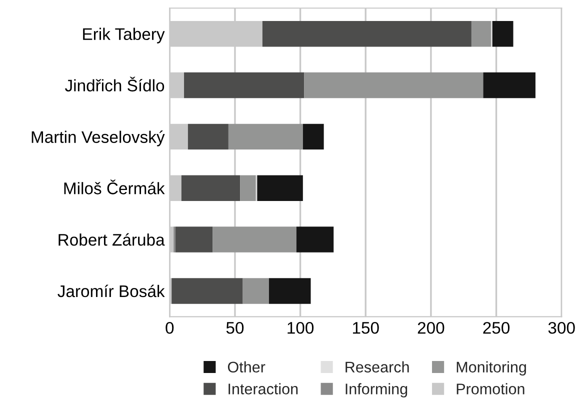 The width and height of the screenshot is (585, 406). Describe the element at coordinates (124, 36) in the screenshot. I see `y-tick-label: Erik Tabery` at that location.